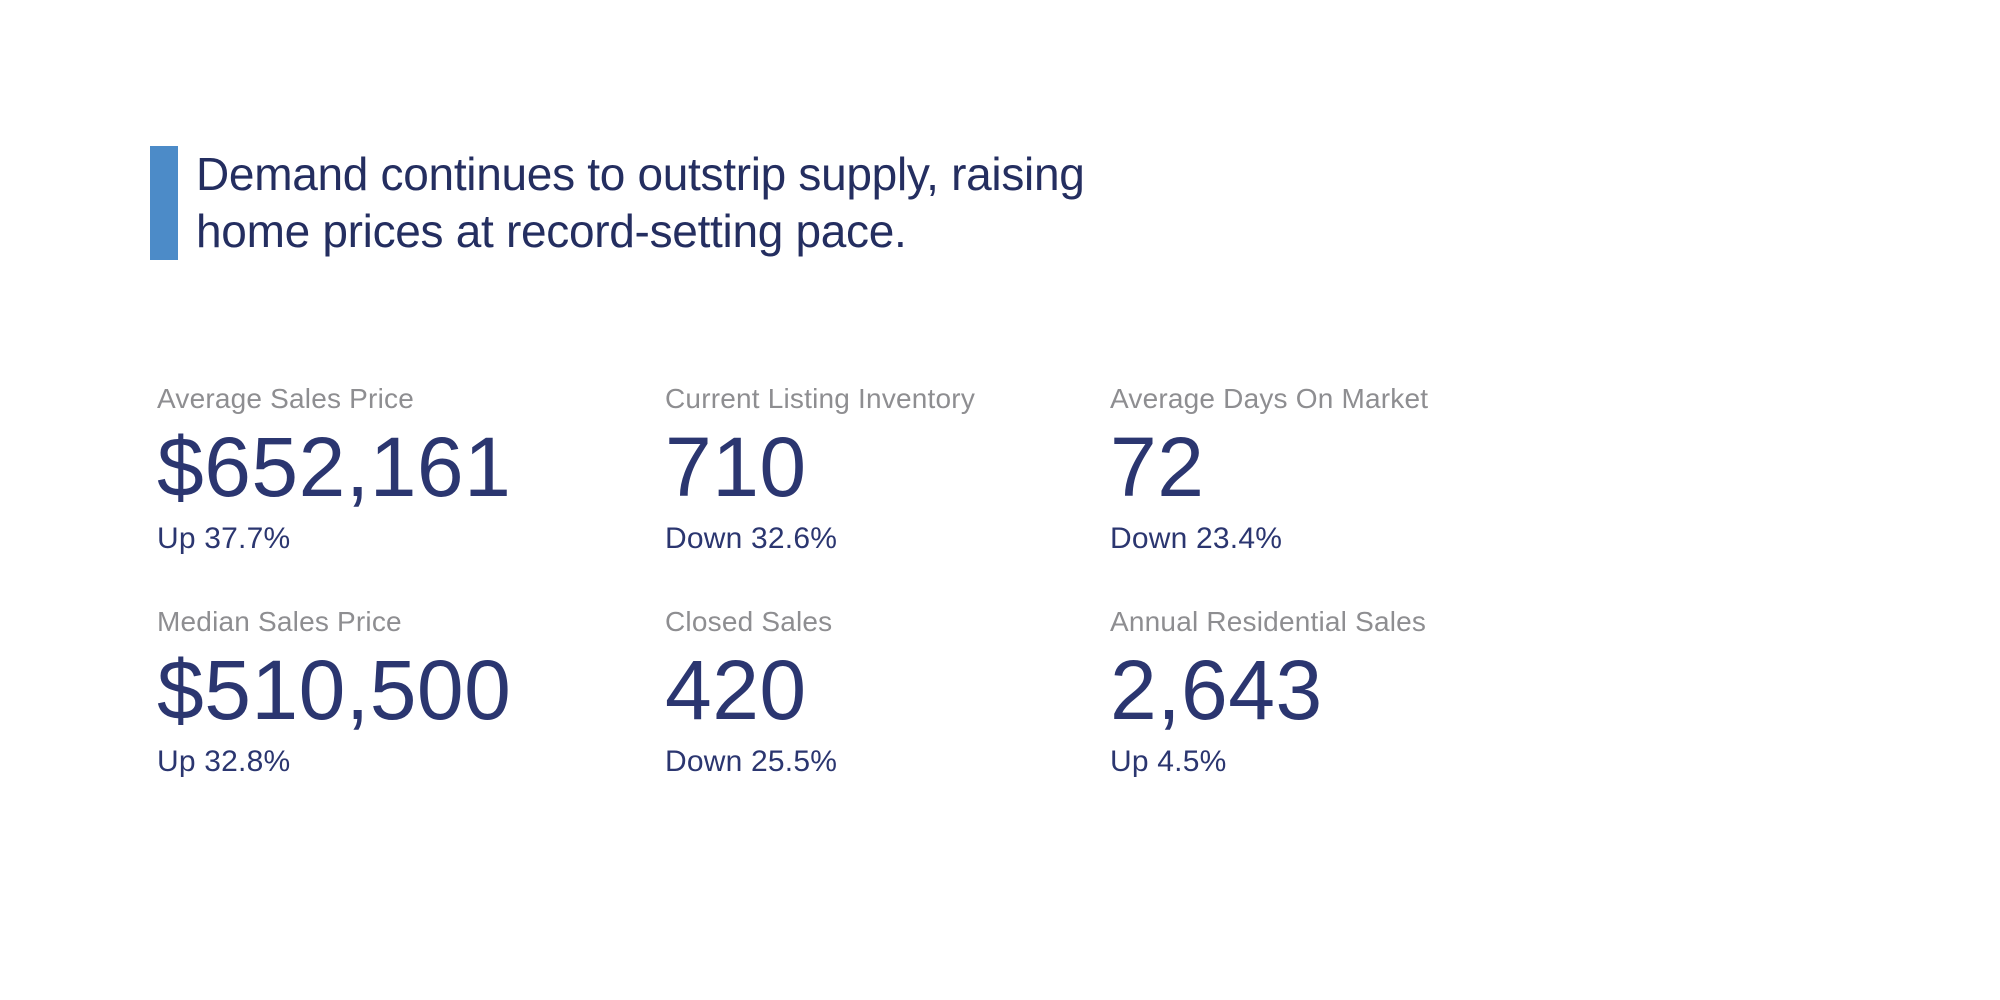 The image size is (2000, 1000). What do you see at coordinates (285, 398) in the screenshot?
I see `stat-label: Average Sales Price` at bounding box center [285, 398].